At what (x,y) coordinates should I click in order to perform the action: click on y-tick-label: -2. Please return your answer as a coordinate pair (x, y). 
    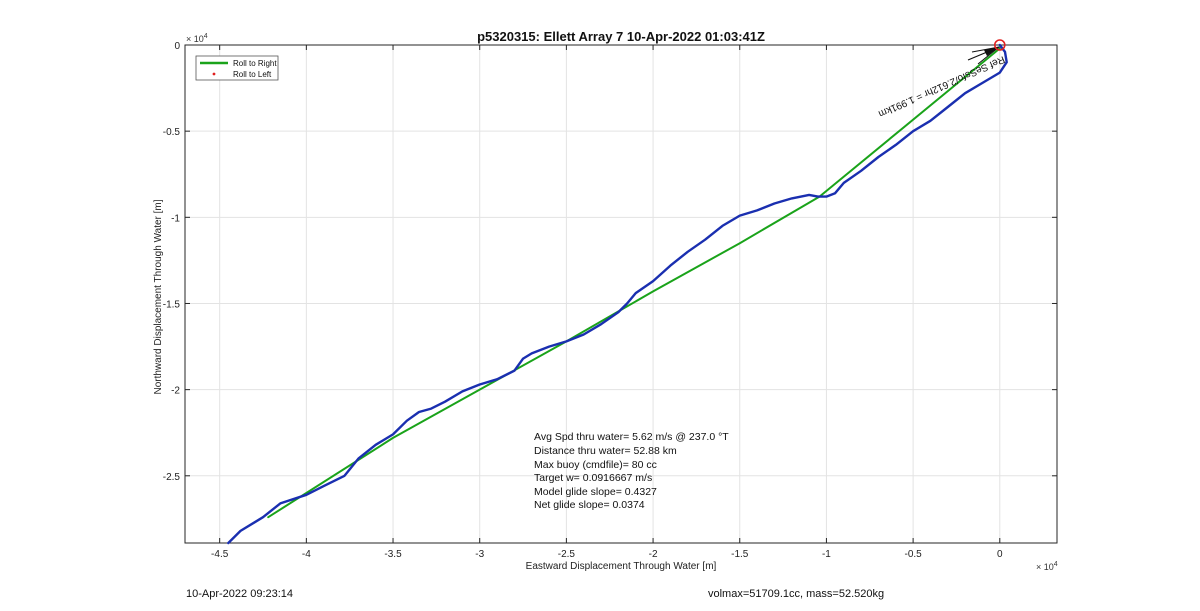
    Looking at the image, I should click on (175, 391).